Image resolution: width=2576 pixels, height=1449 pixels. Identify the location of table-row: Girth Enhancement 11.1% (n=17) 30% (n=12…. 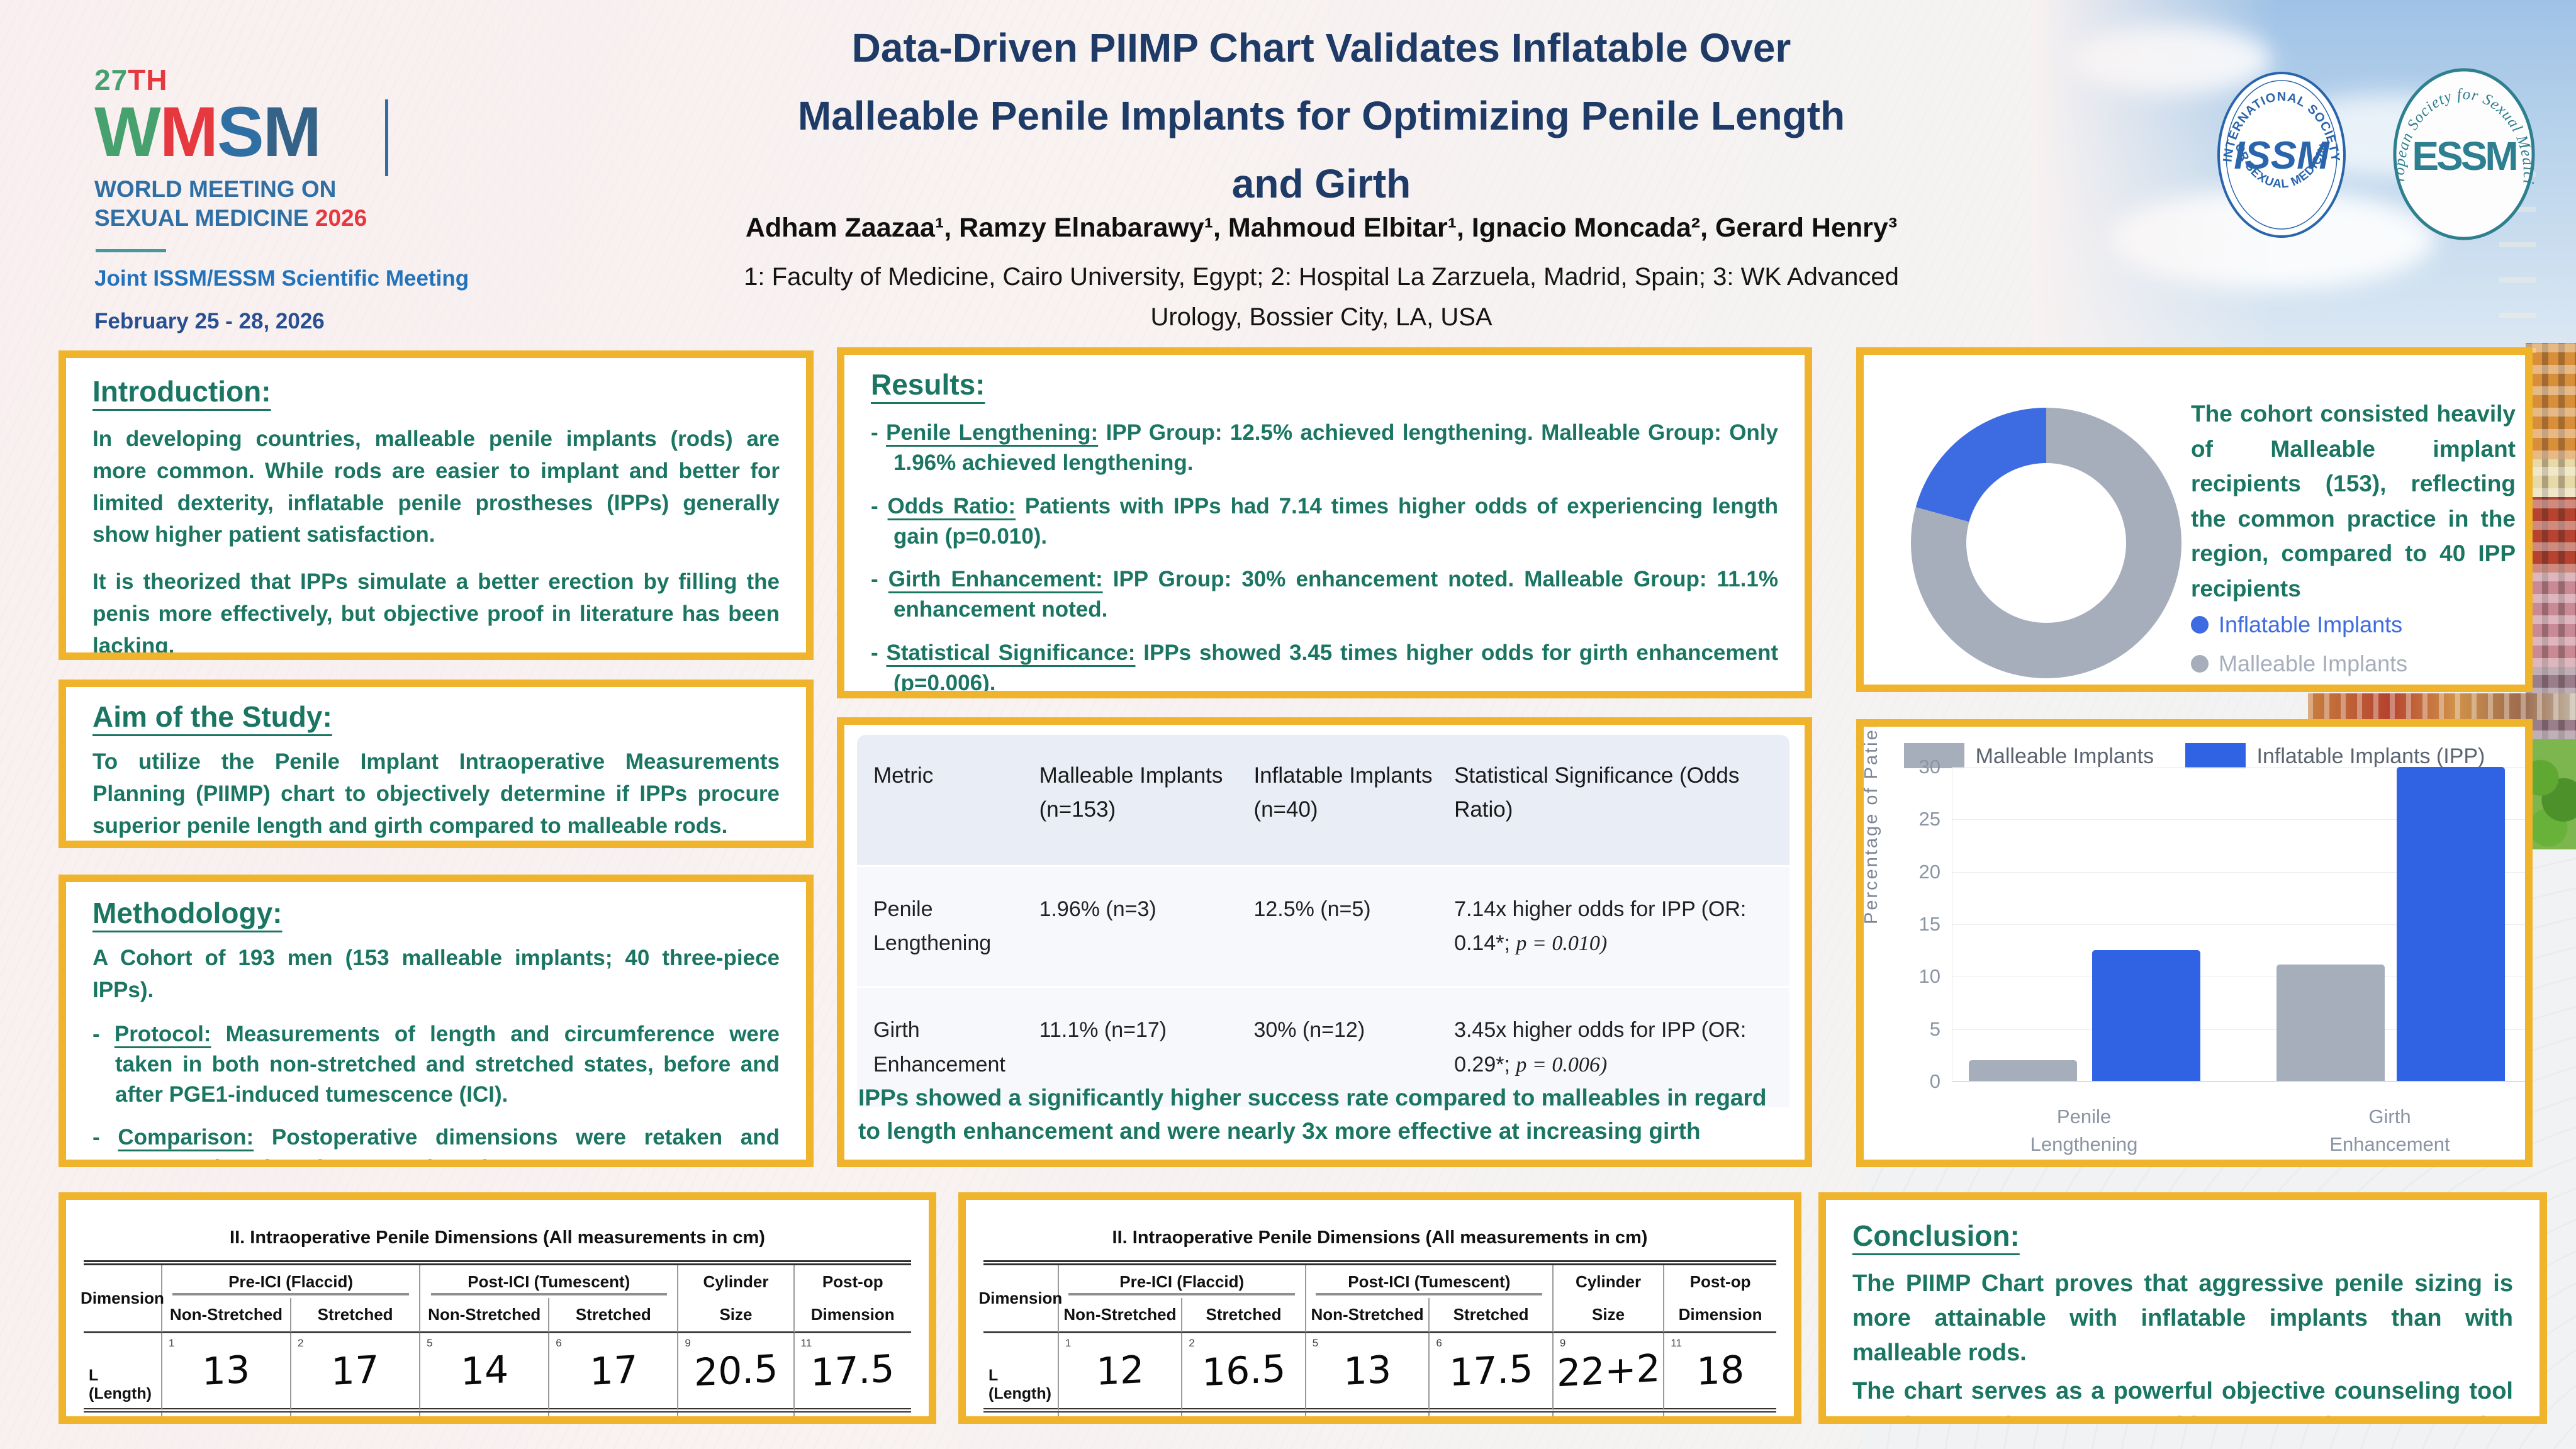
(1323, 1047).